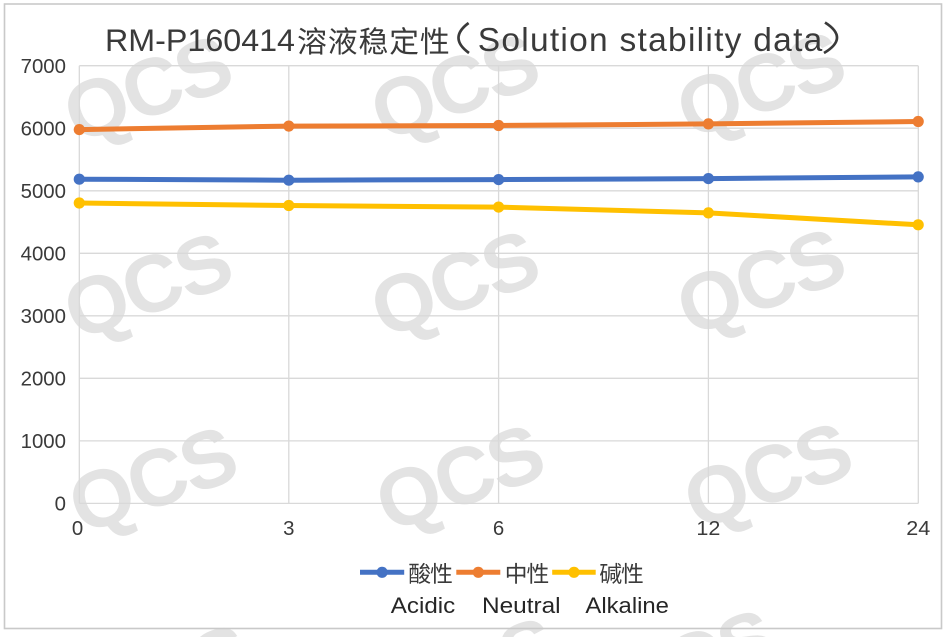 The image size is (946, 637). Describe the element at coordinates (650, 40) in the screenshot. I see `svg-text: Solution stability data` at that location.